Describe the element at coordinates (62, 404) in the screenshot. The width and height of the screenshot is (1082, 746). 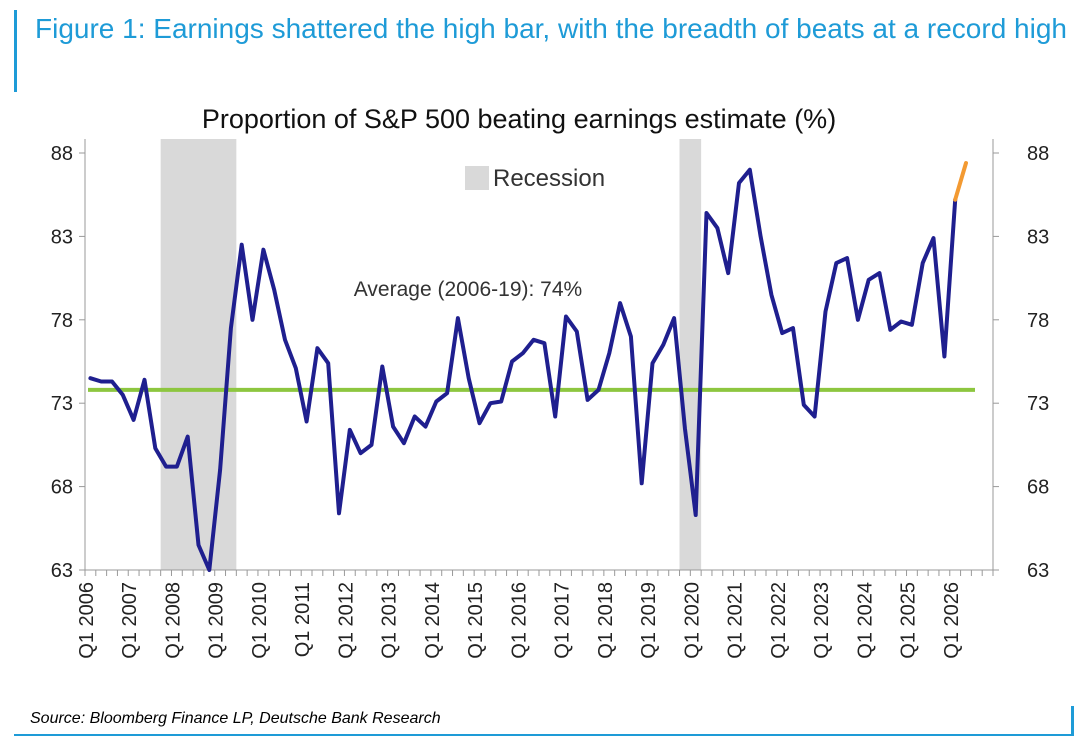
I see `y-tick-label-left: 73` at that location.